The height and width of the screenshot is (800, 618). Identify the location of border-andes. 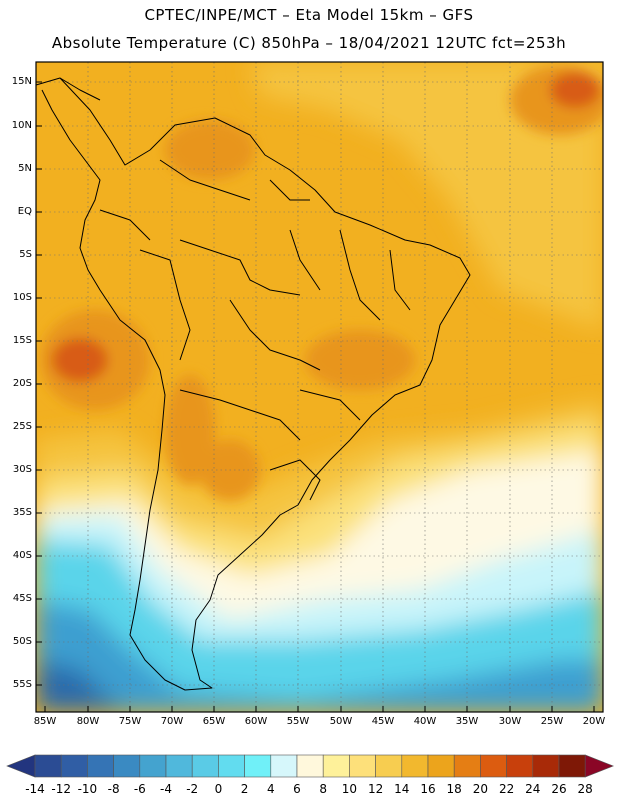
(165, 305).